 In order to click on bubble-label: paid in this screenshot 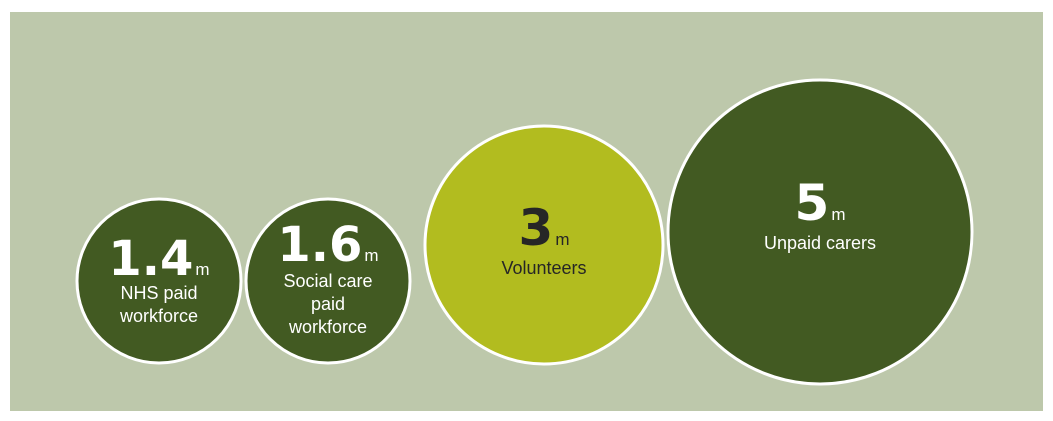, I will do `click(328, 304)`.